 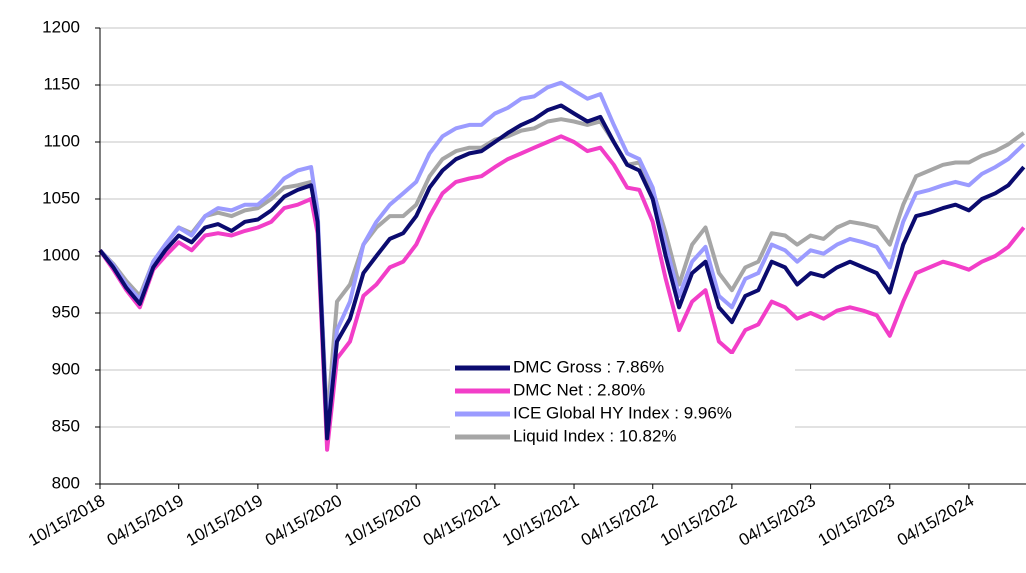 I want to click on y-tick-label: 800, so click(x=66, y=482).